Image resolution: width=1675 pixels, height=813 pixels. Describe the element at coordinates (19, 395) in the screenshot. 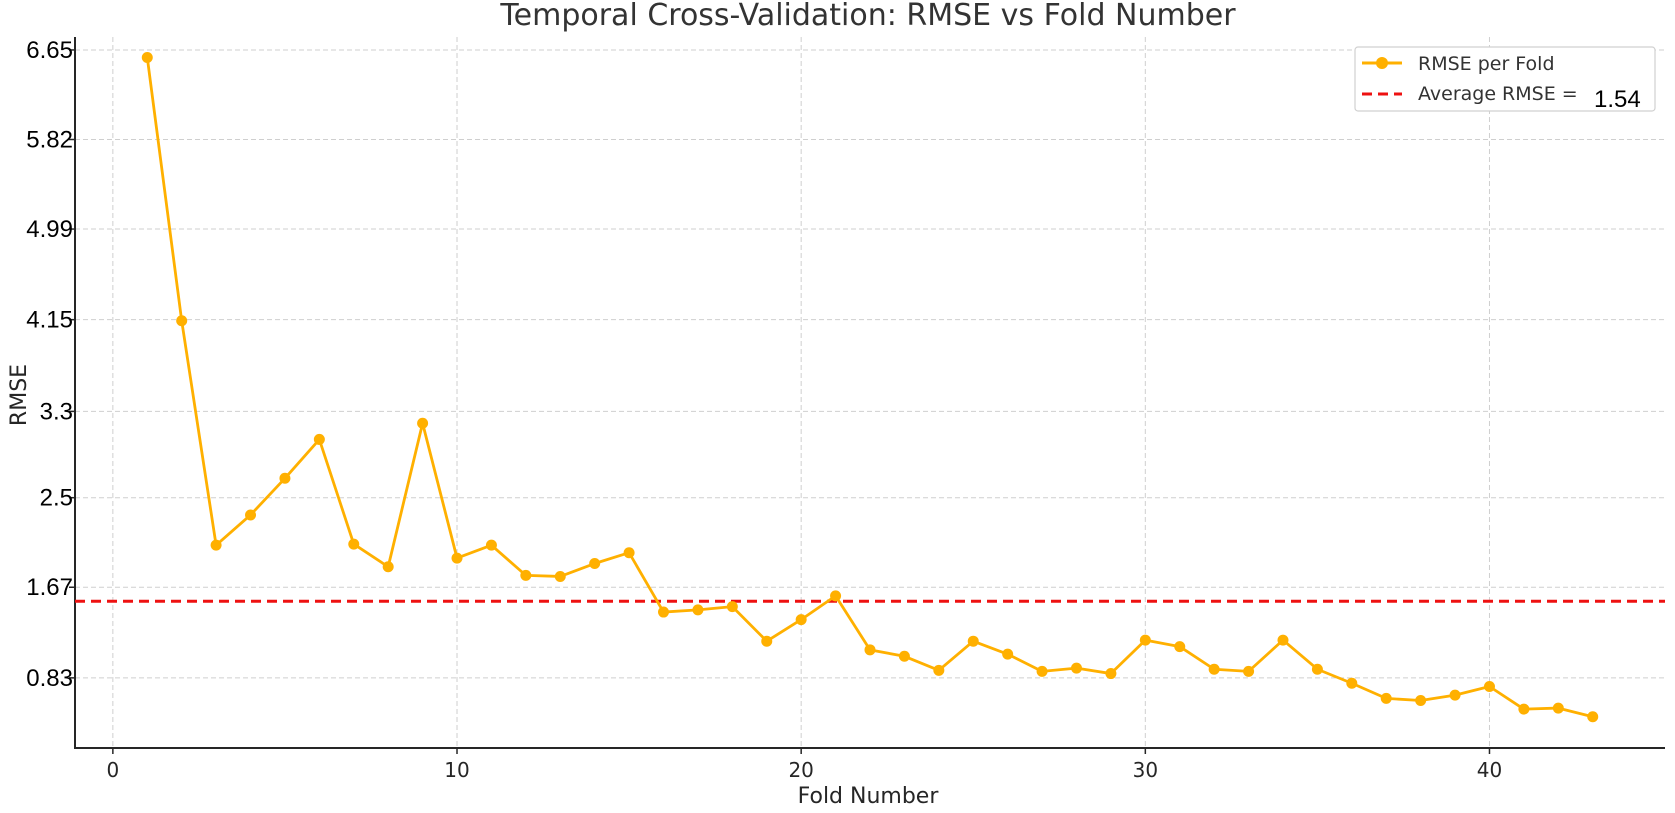

I see `y-axis-label: RMSE` at that location.